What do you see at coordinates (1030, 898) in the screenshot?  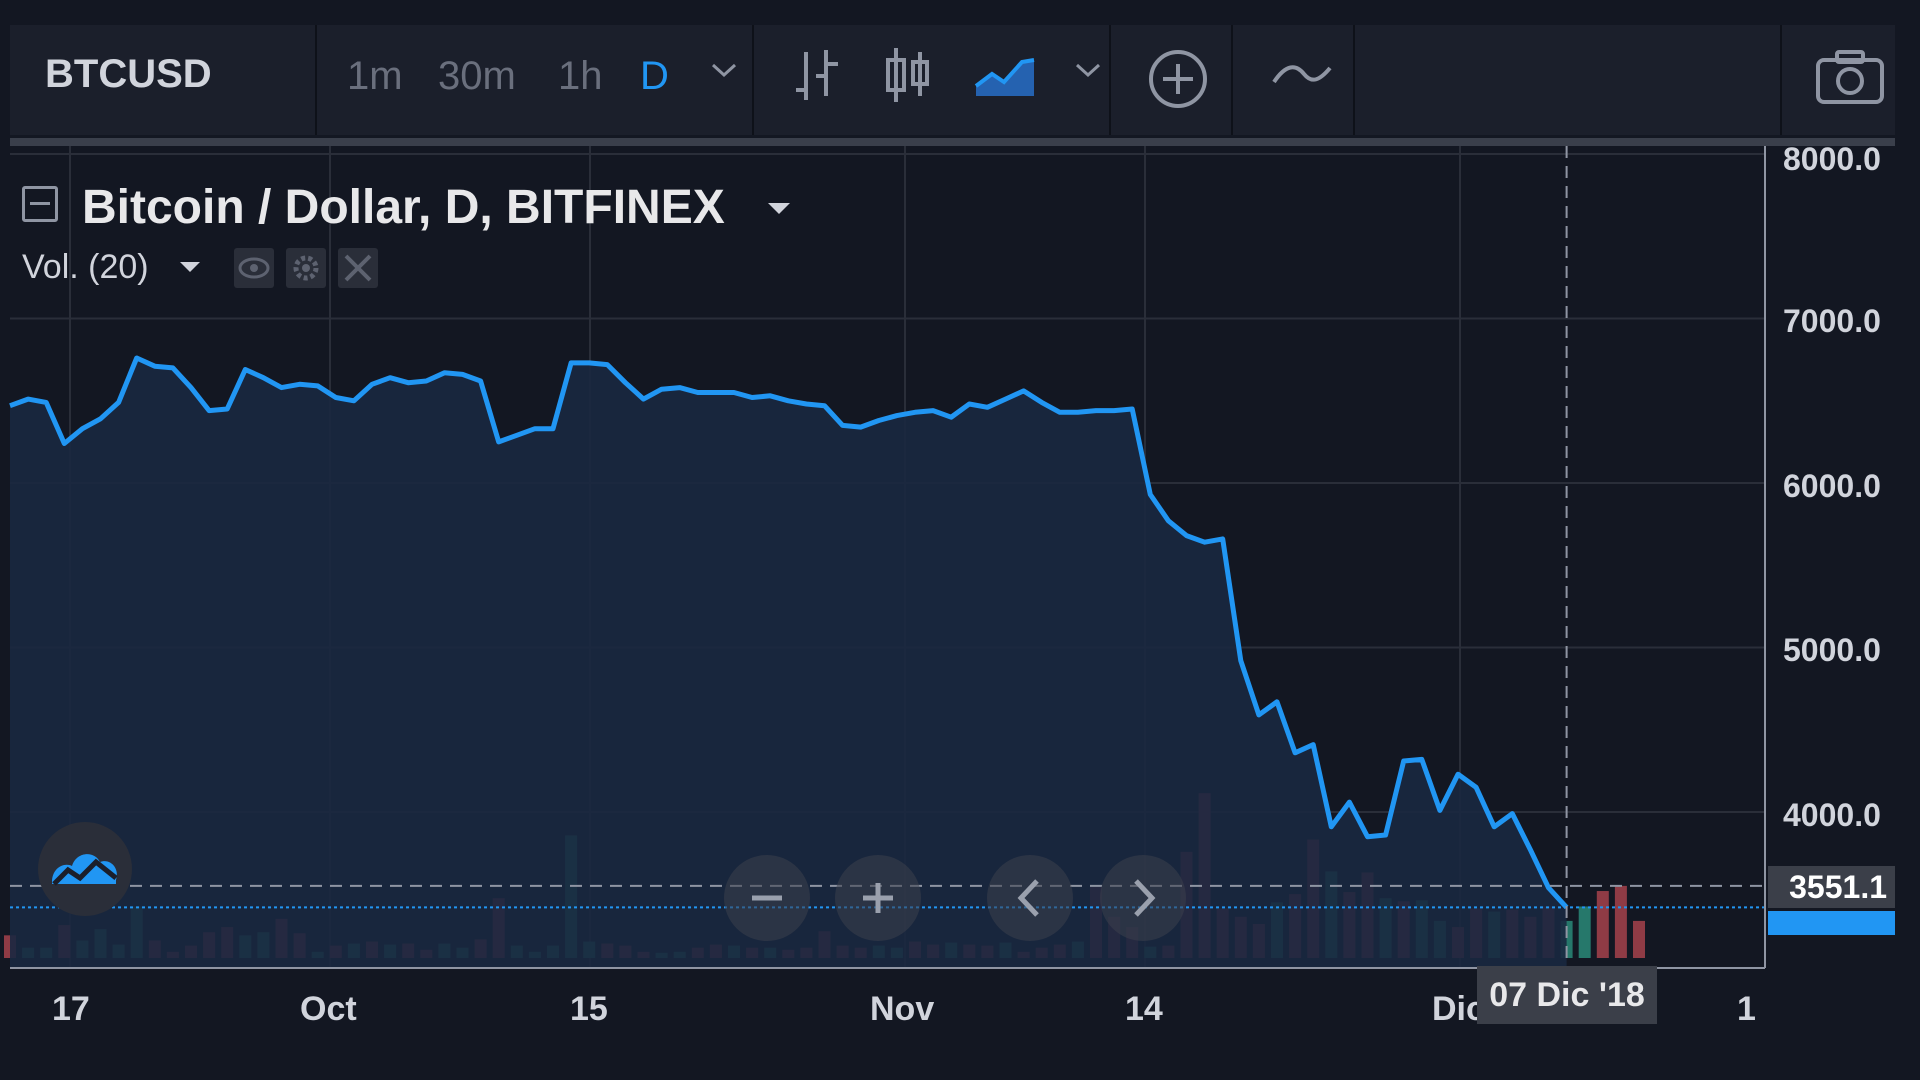 I see `scroll-left-button` at bounding box center [1030, 898].